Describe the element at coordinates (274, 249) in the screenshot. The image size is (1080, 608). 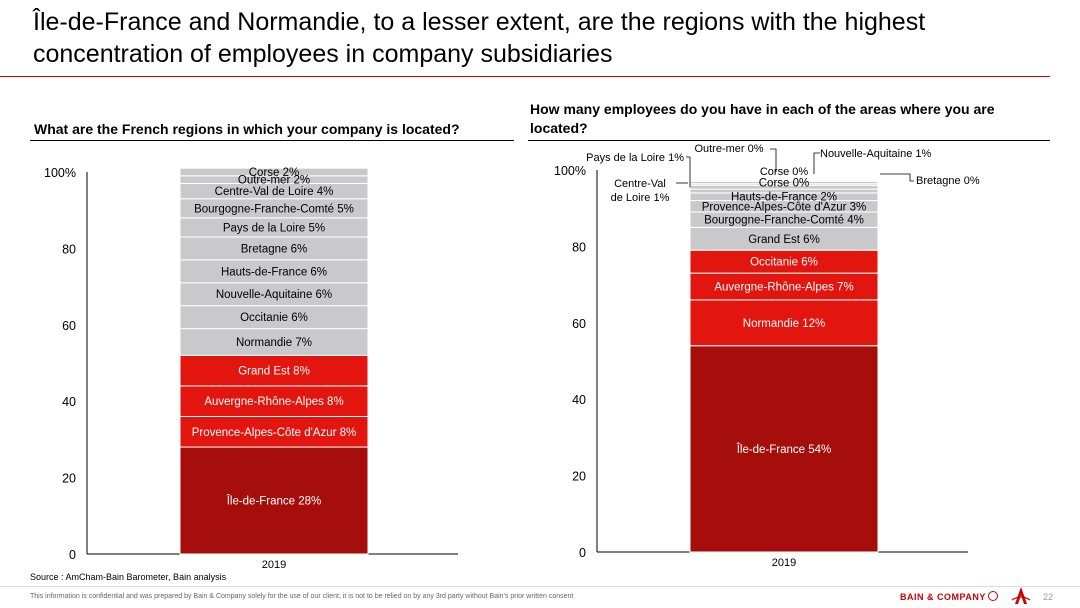
I see `data-label: Bretagne 6%` at that location.